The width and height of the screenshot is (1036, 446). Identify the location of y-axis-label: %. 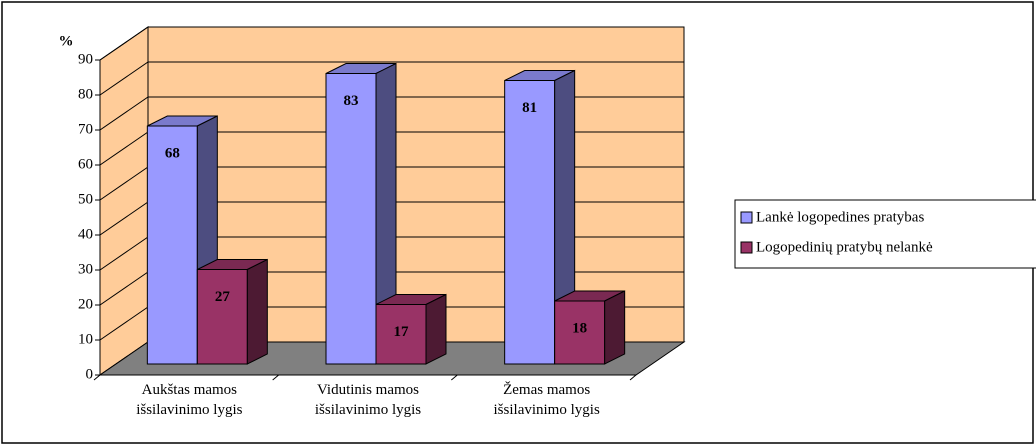
(66, 41).